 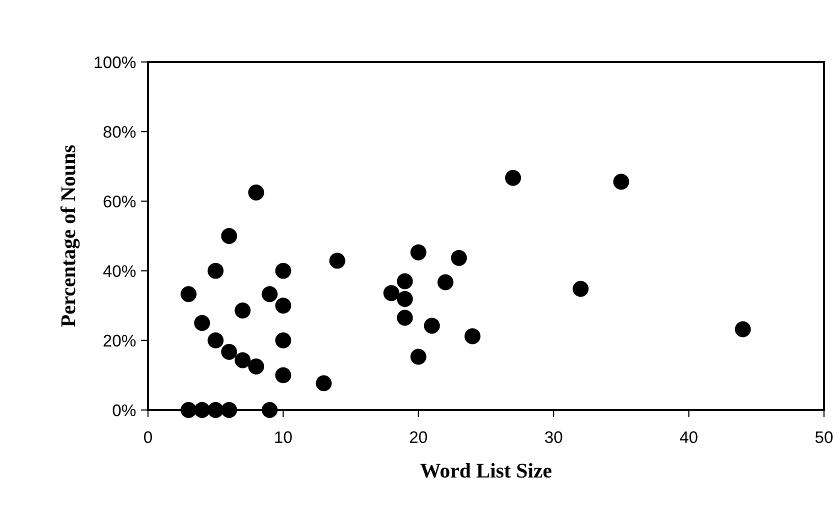 I want to click on x-tick-label: 50, so click(x=824, y=437).